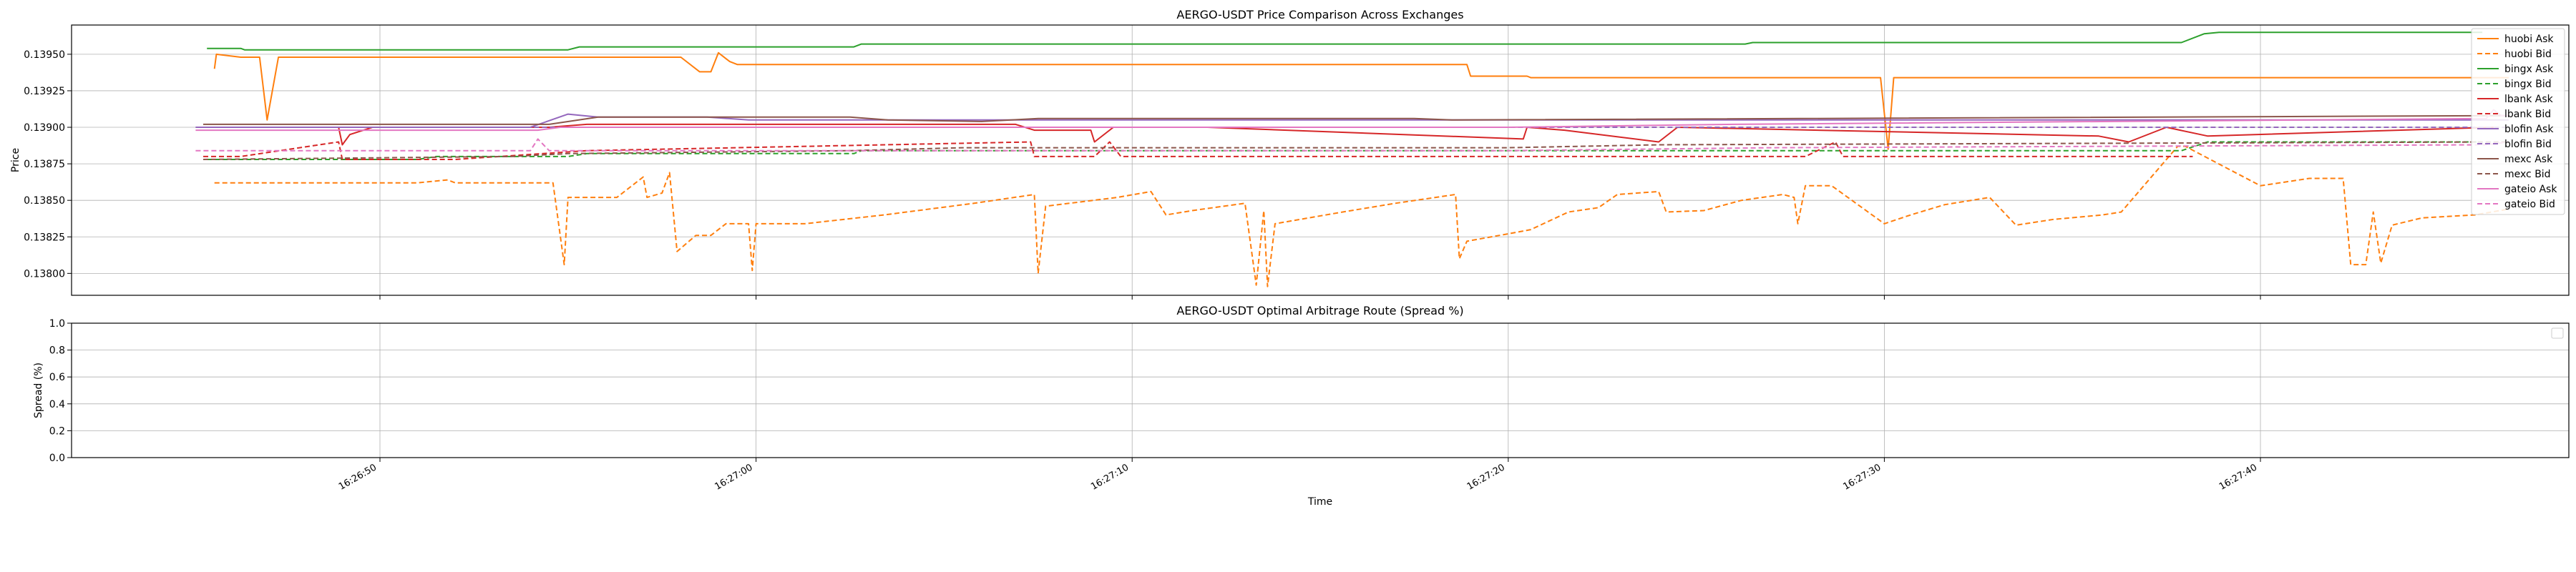 The width and height of the screenshot is (2576, 572). Describe the element at coordinates (1319, 502) in the screenshot. I see `x-axis-label: Time` at that location.